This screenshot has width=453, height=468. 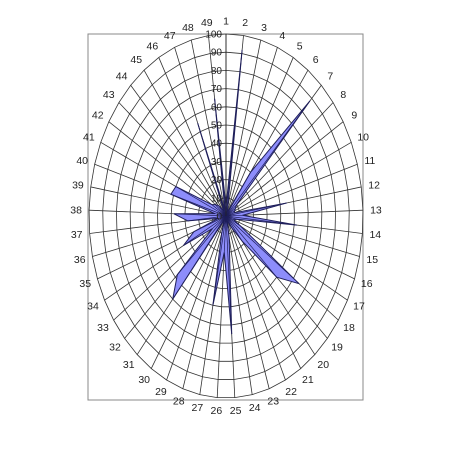 What do you see at coordinates (282, 36) in the screenshot?
I see `category-label: 4` at bounding box center [282, 36].